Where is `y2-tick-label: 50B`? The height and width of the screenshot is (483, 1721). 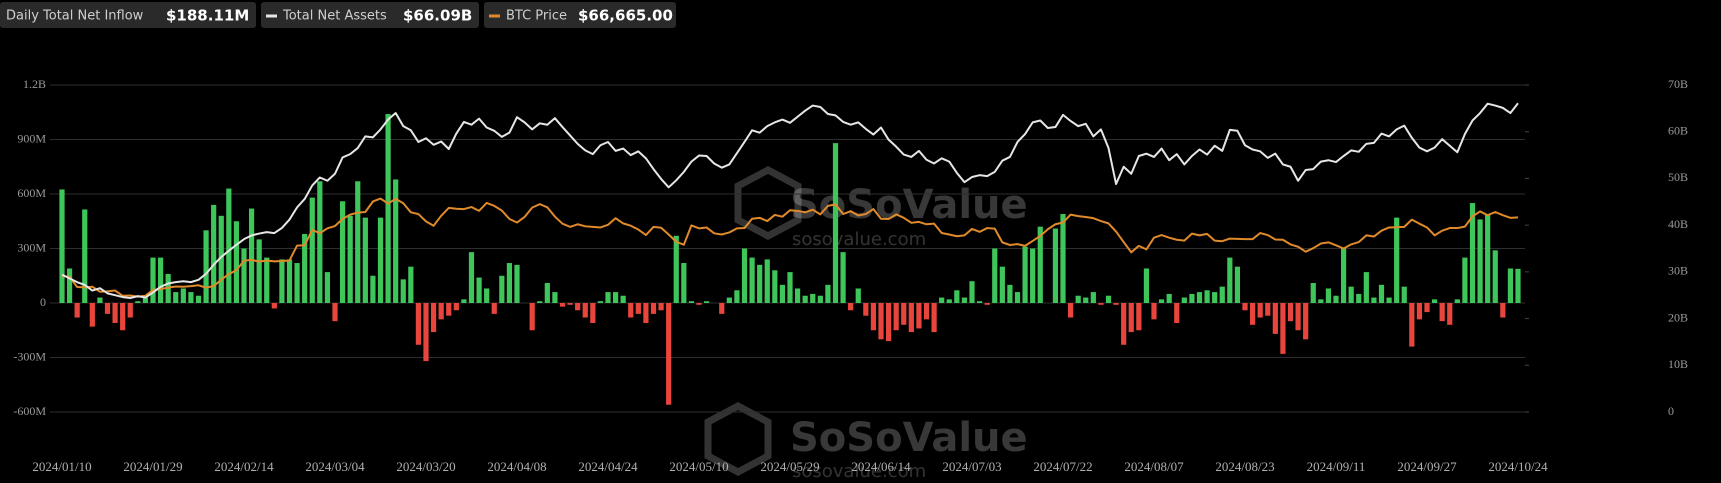 y2-tick-label: 50B is located at coordinates (1678, 177).